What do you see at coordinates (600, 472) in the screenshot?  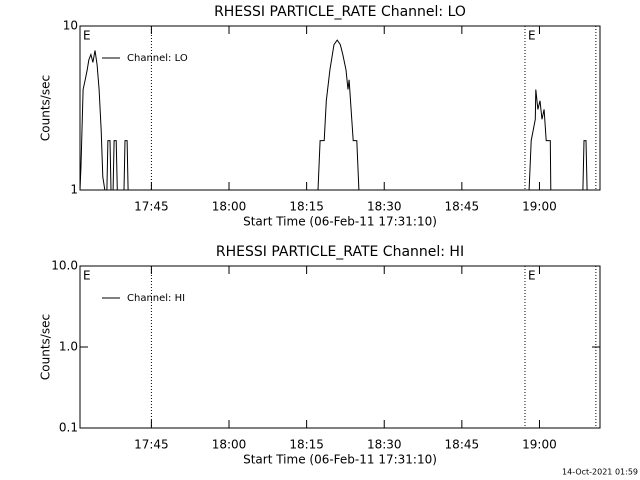 I see `timestamp: 14-Oct-2021 01:59` at bounding box center [600, 472].